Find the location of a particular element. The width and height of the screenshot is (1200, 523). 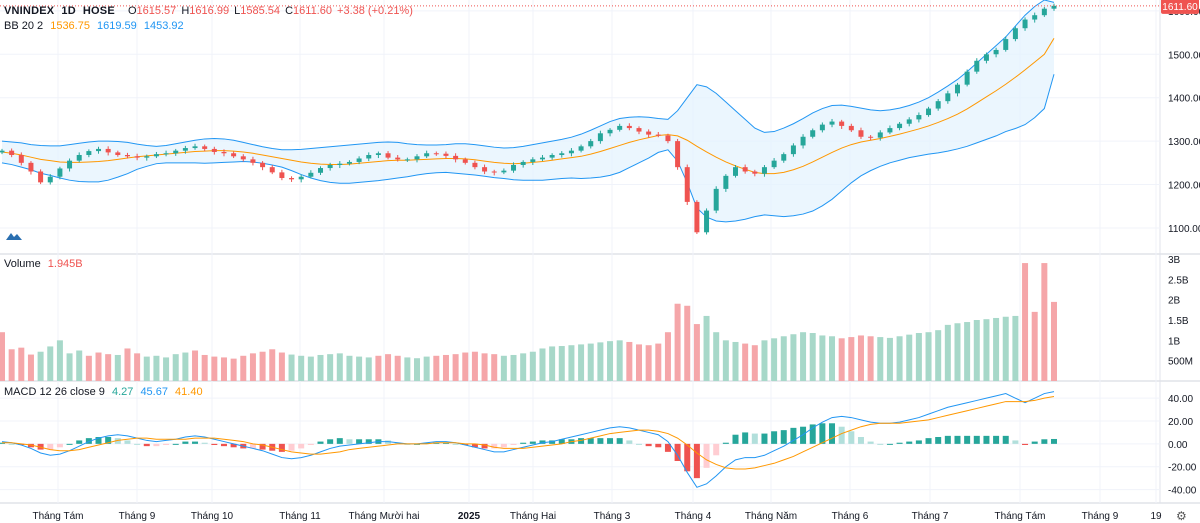

volume-tick-label: 3B is located at coordinates (1174, 260).